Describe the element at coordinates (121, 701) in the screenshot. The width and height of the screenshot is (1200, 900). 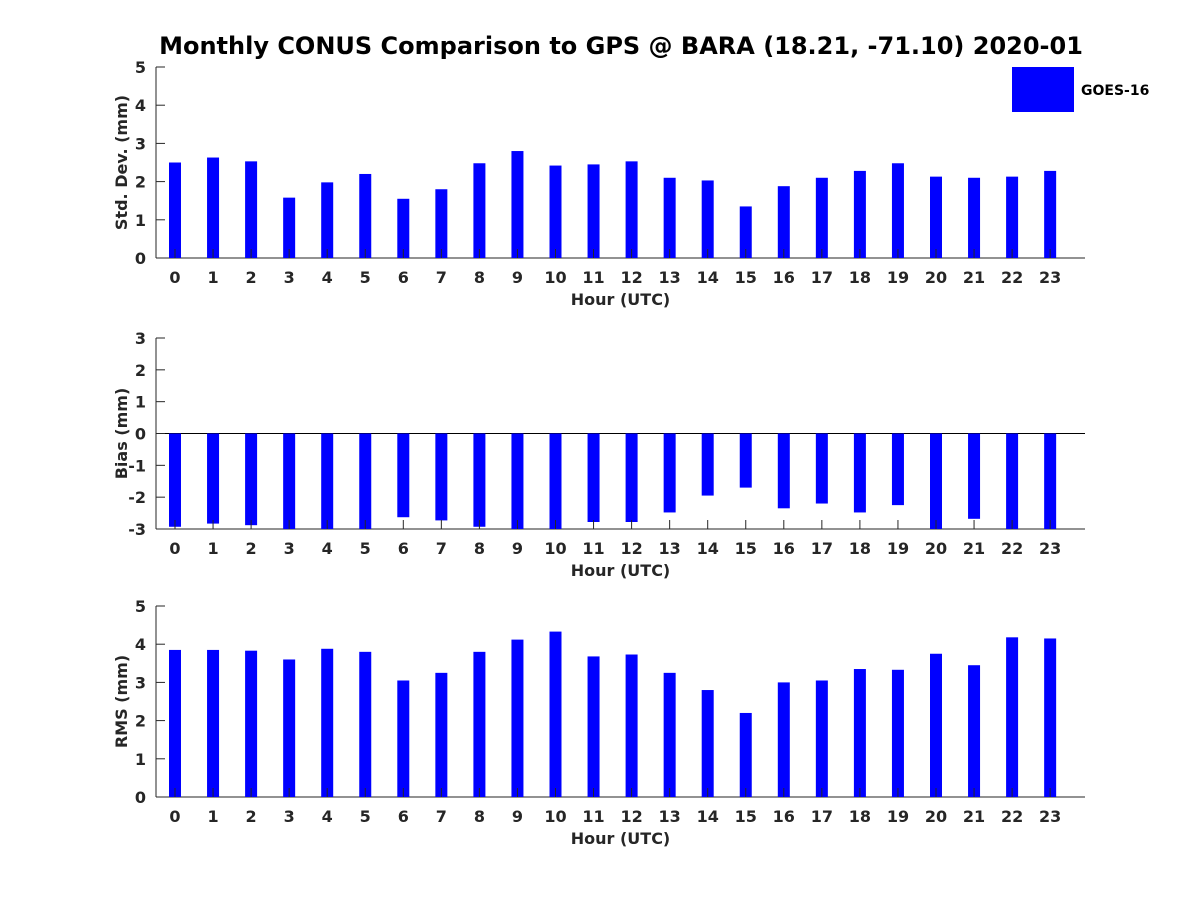
I see `y-axis-label: RMS (mm)` at that location.